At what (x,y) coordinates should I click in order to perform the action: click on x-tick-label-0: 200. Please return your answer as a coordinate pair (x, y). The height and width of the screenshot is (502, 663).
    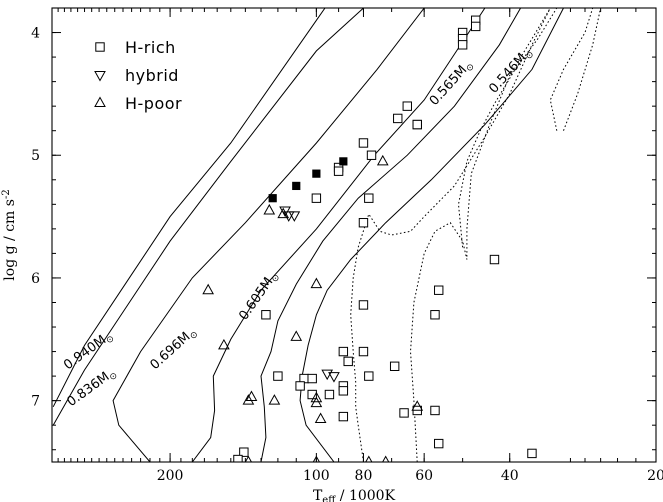
    Looking at the image, I should click on (170, 476).